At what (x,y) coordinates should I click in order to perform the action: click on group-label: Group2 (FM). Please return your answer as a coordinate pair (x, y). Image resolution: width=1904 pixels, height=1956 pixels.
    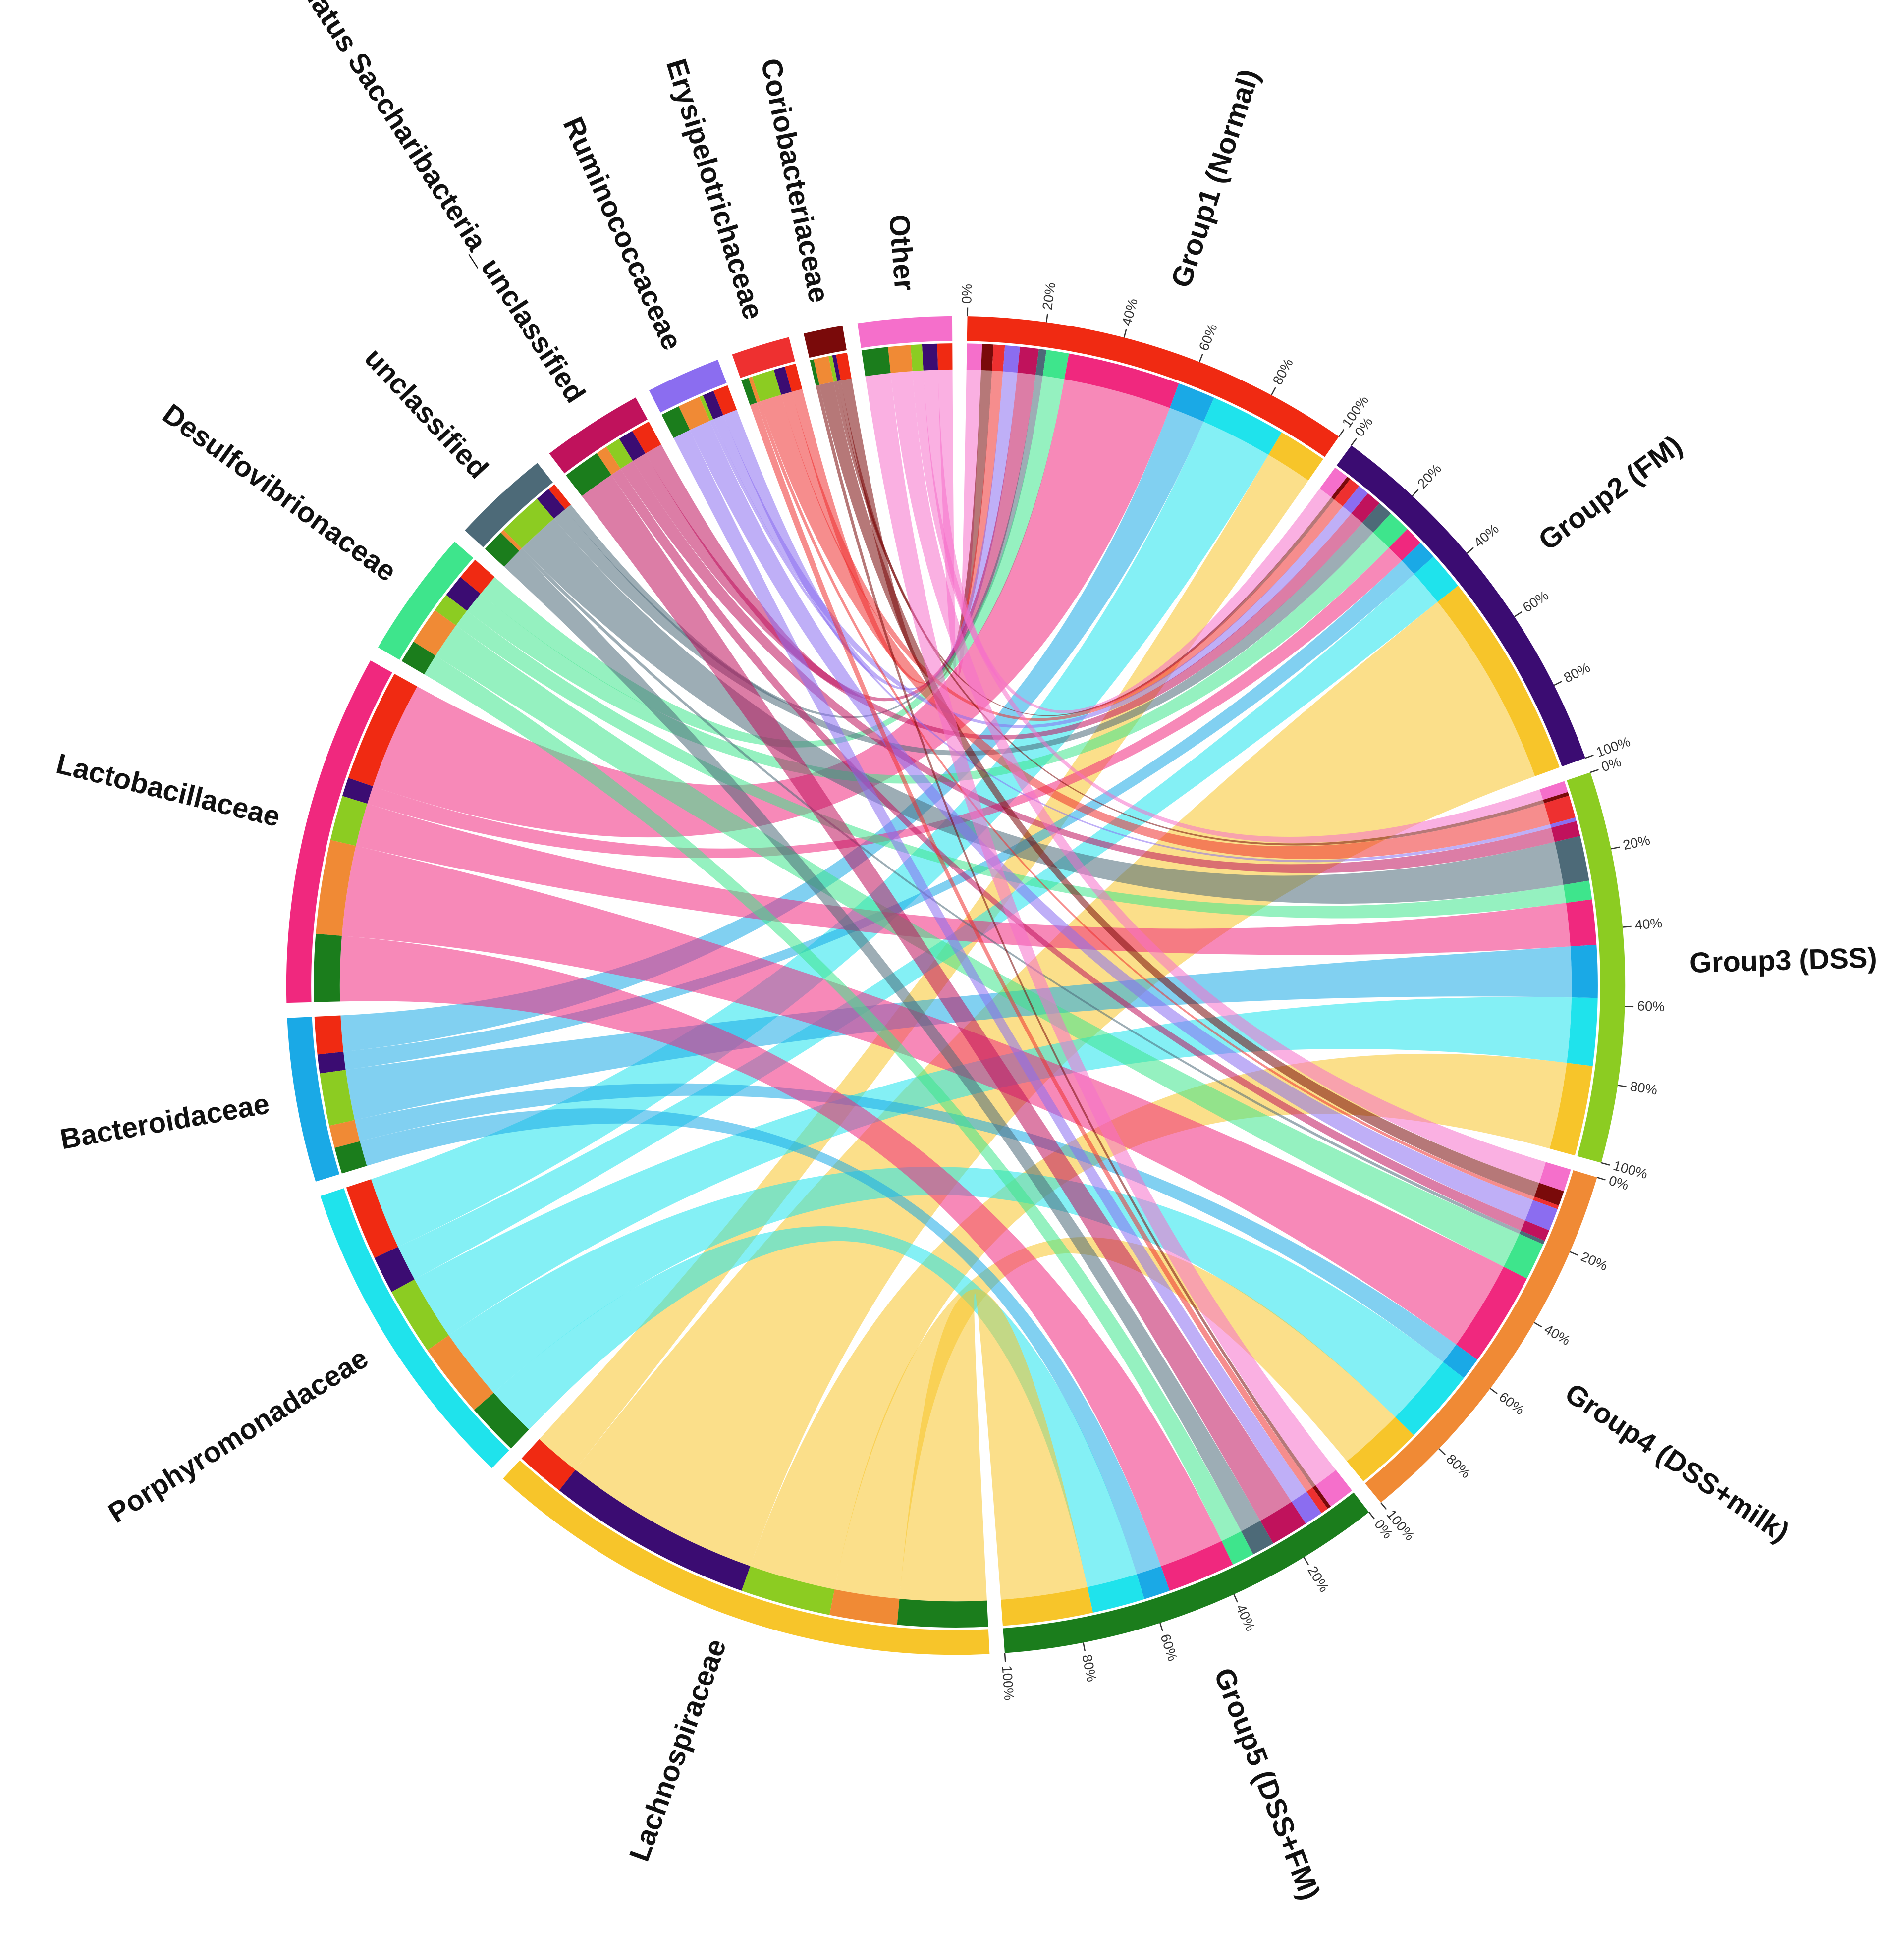
    Looking at the image, I should click on (1611, 493).